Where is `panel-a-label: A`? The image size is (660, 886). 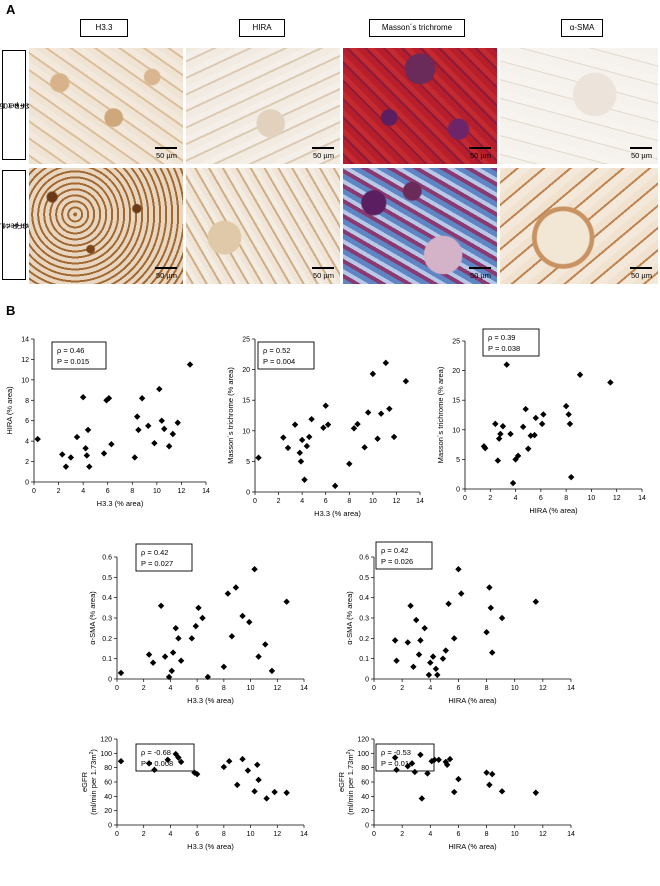
panel-a-label: A is located at coordinates (11, 9).